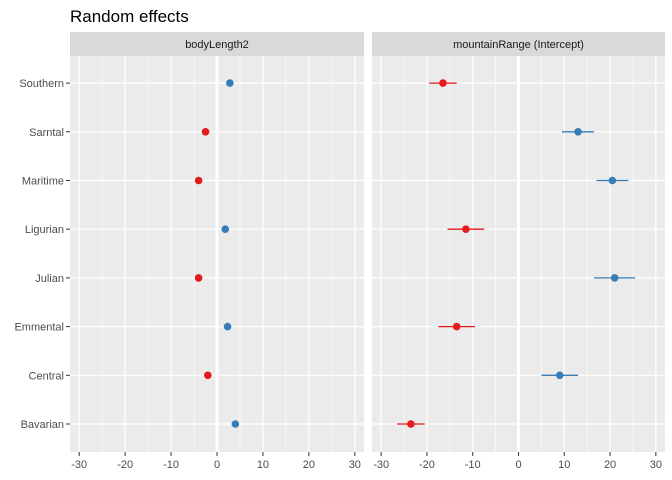 The image size is (672, 480). Describe the element at coordinates (198, 180) in the screenshot. I see `point-bodylength2-maritime` at that location.